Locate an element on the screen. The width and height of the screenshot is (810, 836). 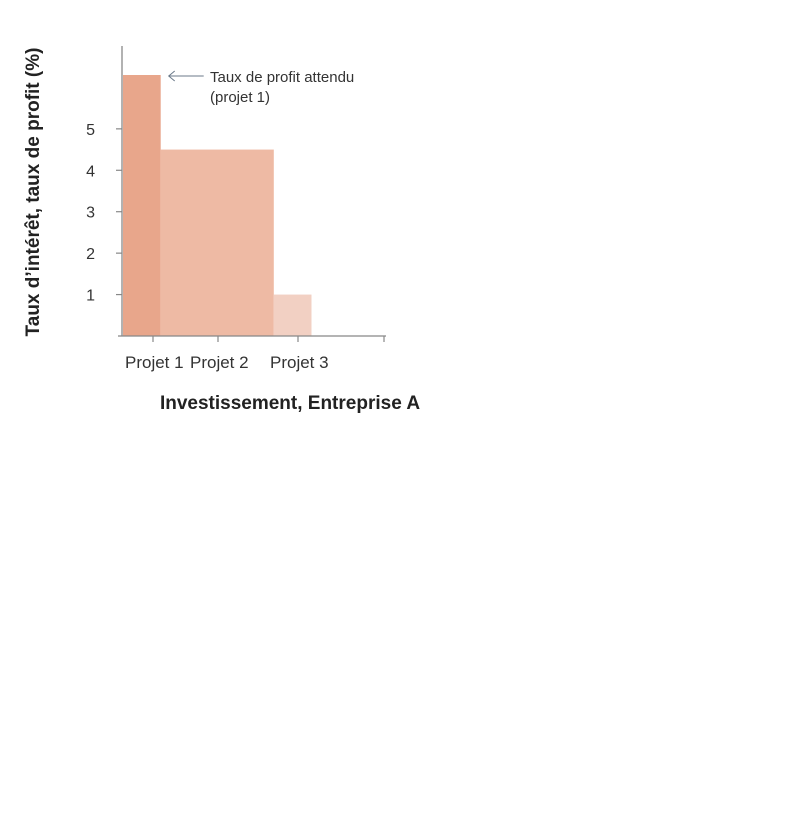
annotation-arrowhead is located at coordinates (171, 76).